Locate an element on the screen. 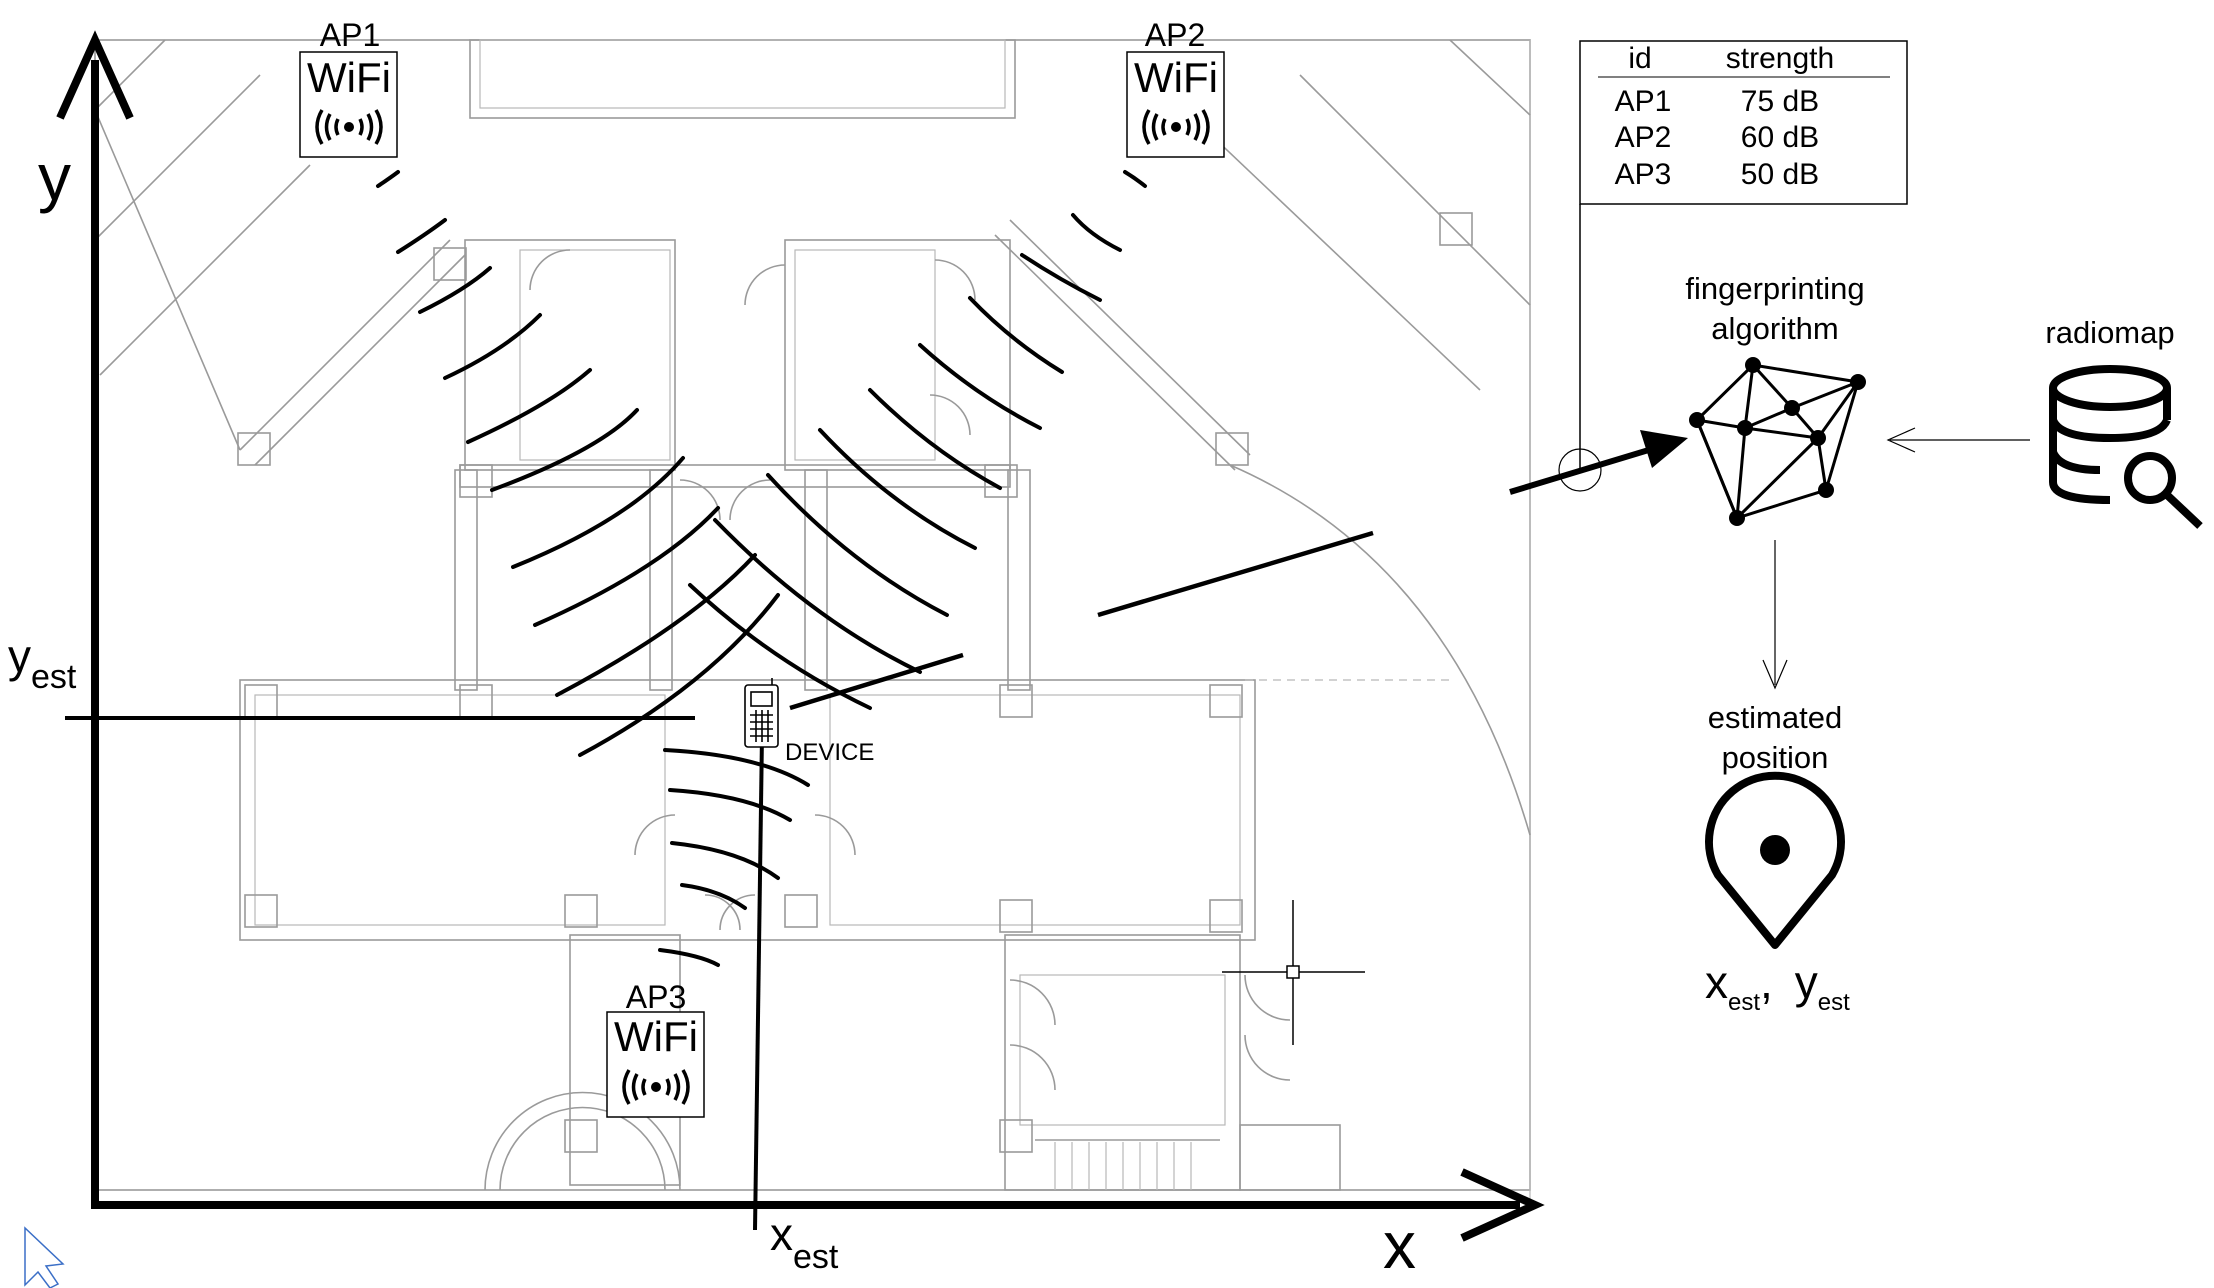 The image size is (2214, 1288). svg-text: 75 dB is located at coordinates (1780, 101).